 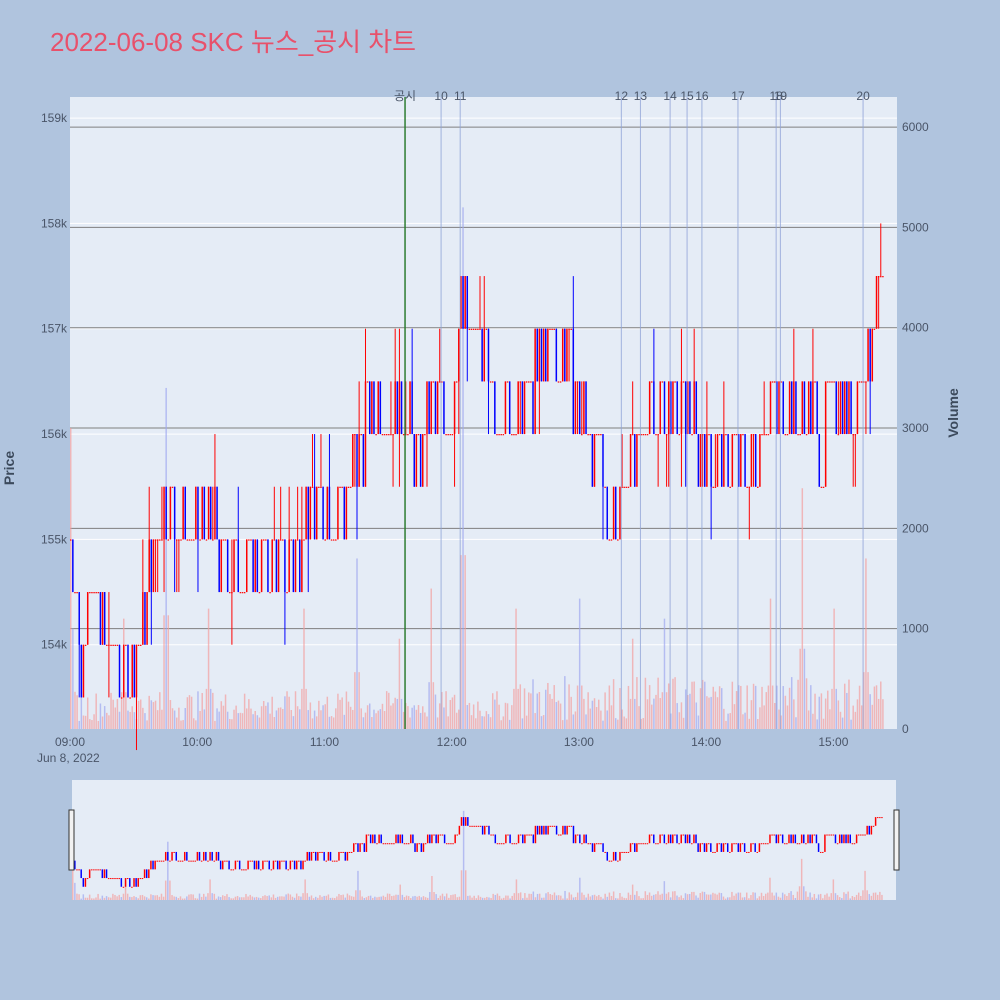 I want to click on news-marker-label: 18, so click(x=776, y=96).